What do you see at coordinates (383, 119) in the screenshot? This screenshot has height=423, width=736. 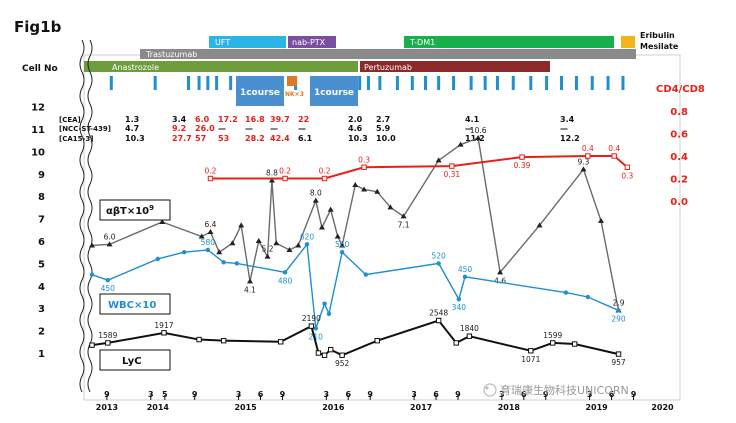 I see `cea-value: 2.7` at bounding box center [383, 119].